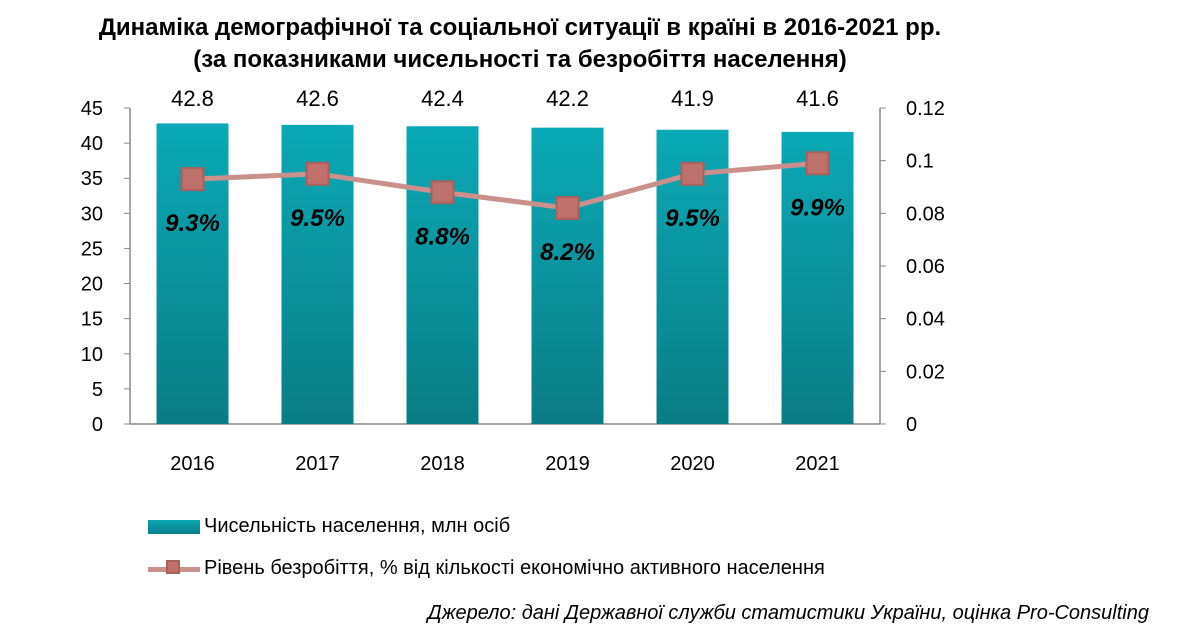 The height and width of the screenshot is (640, 1179). What do you see at coordinates (192, 223) in the screenshot?
I see `unemployment-value-label: 9.3%` at bounding box center [192, 223].